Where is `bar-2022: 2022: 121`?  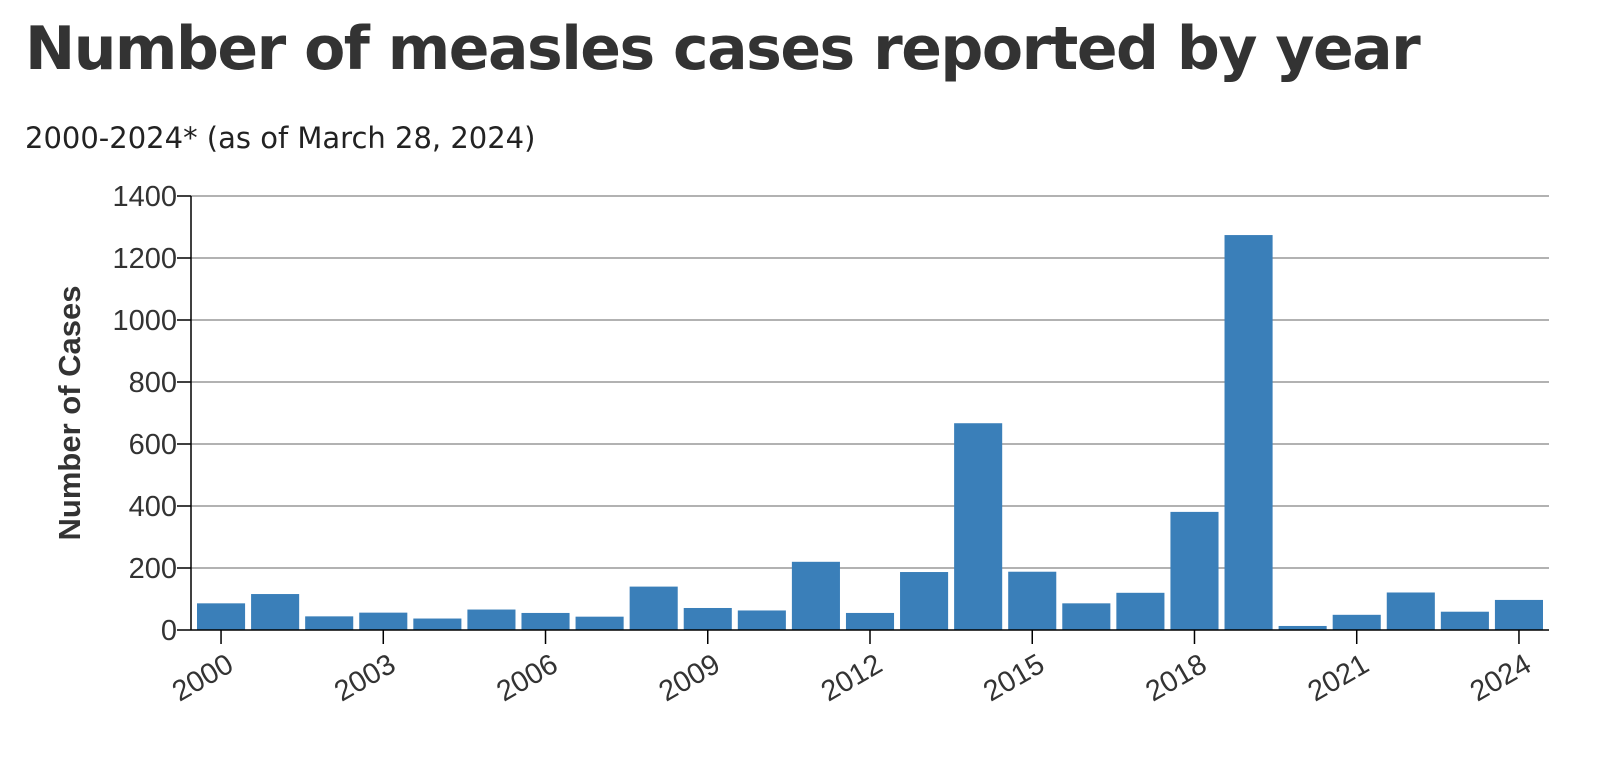 bar-2022: 2022: 121 is located at coordinates (1410, 611).